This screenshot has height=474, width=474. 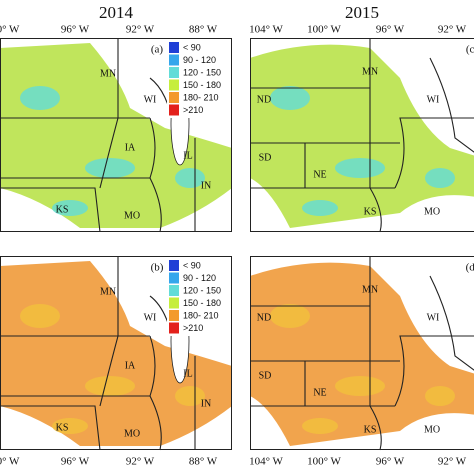 I want to click on year-header: 2015, so click(x=362, y=12).